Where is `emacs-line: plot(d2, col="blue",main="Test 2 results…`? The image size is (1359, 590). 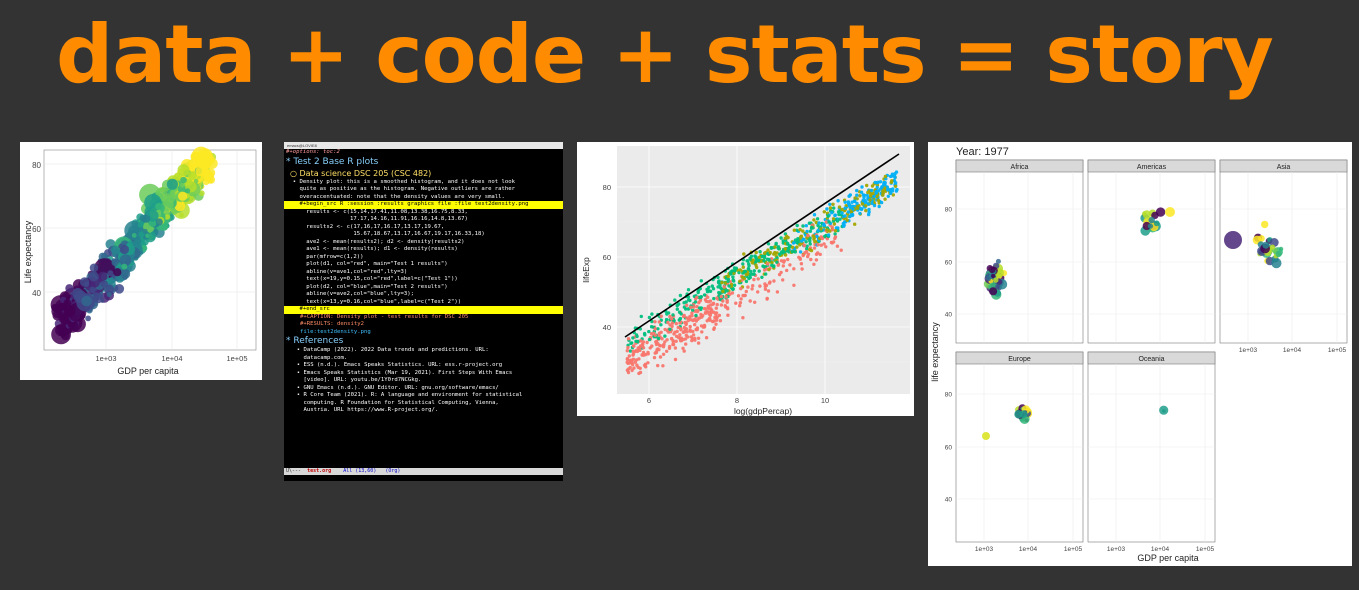 emacs-line: plot(d2, col="blue",main="Test 2 results… is located at coordinates (367, 286).